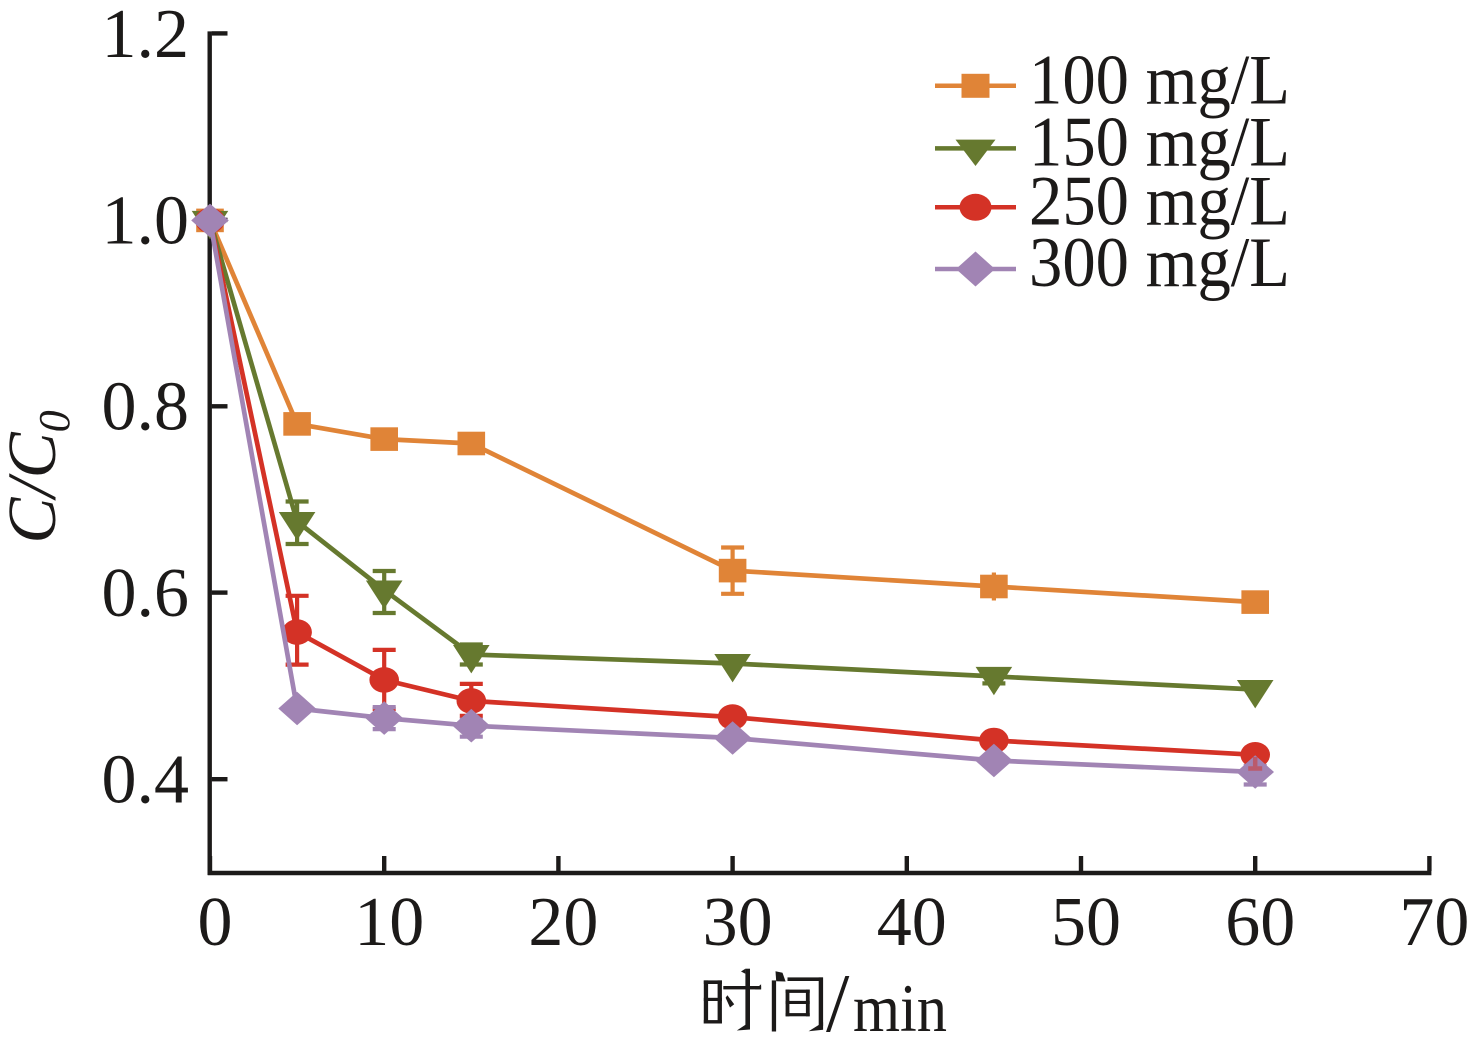 This screenshot has width=1469, height=1047. I want to click on svg-text: 0.8, so click(146, 407).